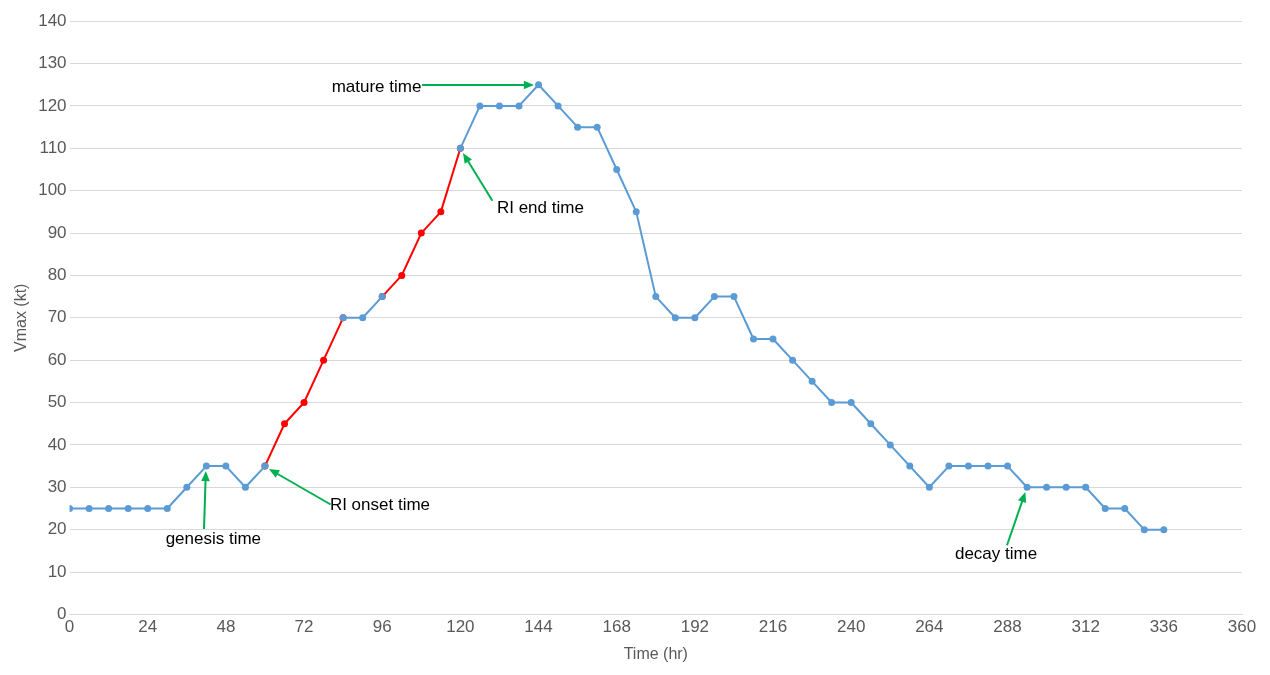  What do you see at coordinates (21, 318) in the screenshot?
I see `y-axis-title: Vmax (kt)` at bounding box center [21, 318].